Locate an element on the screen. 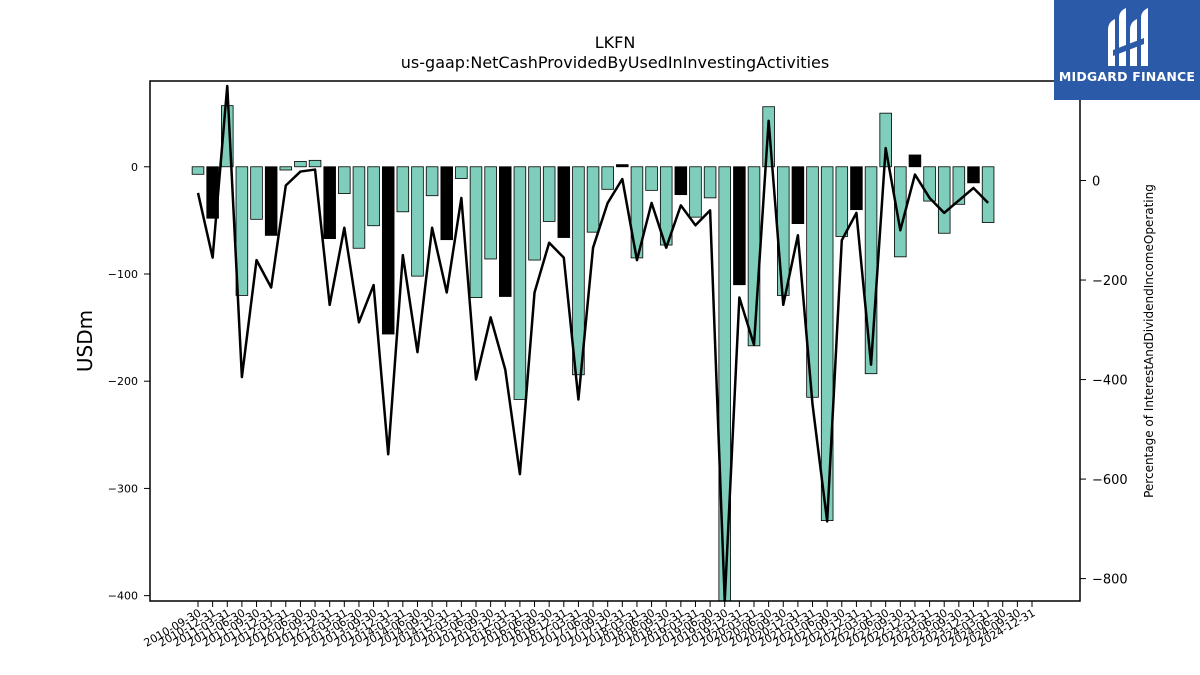 The width and height of the screenshot is (1200, 675). y2-tick-label: −400 is located at coordinates (1110, 381).